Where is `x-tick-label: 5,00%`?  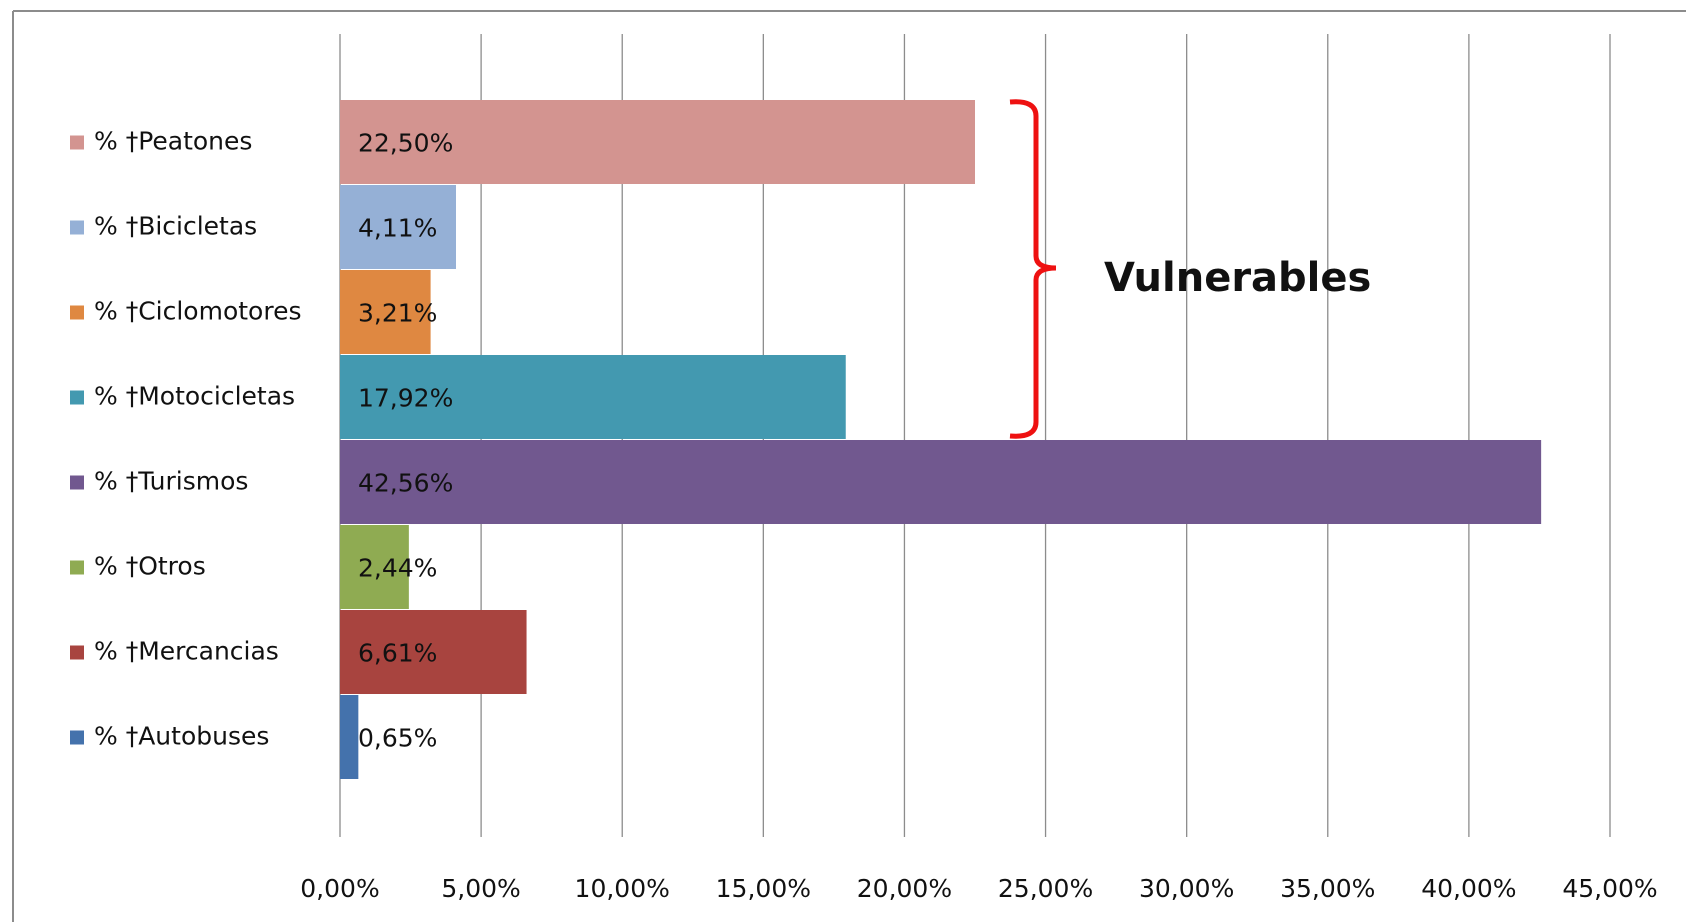
x-tick-label: 5,00% is located at coordinates (480, 888).